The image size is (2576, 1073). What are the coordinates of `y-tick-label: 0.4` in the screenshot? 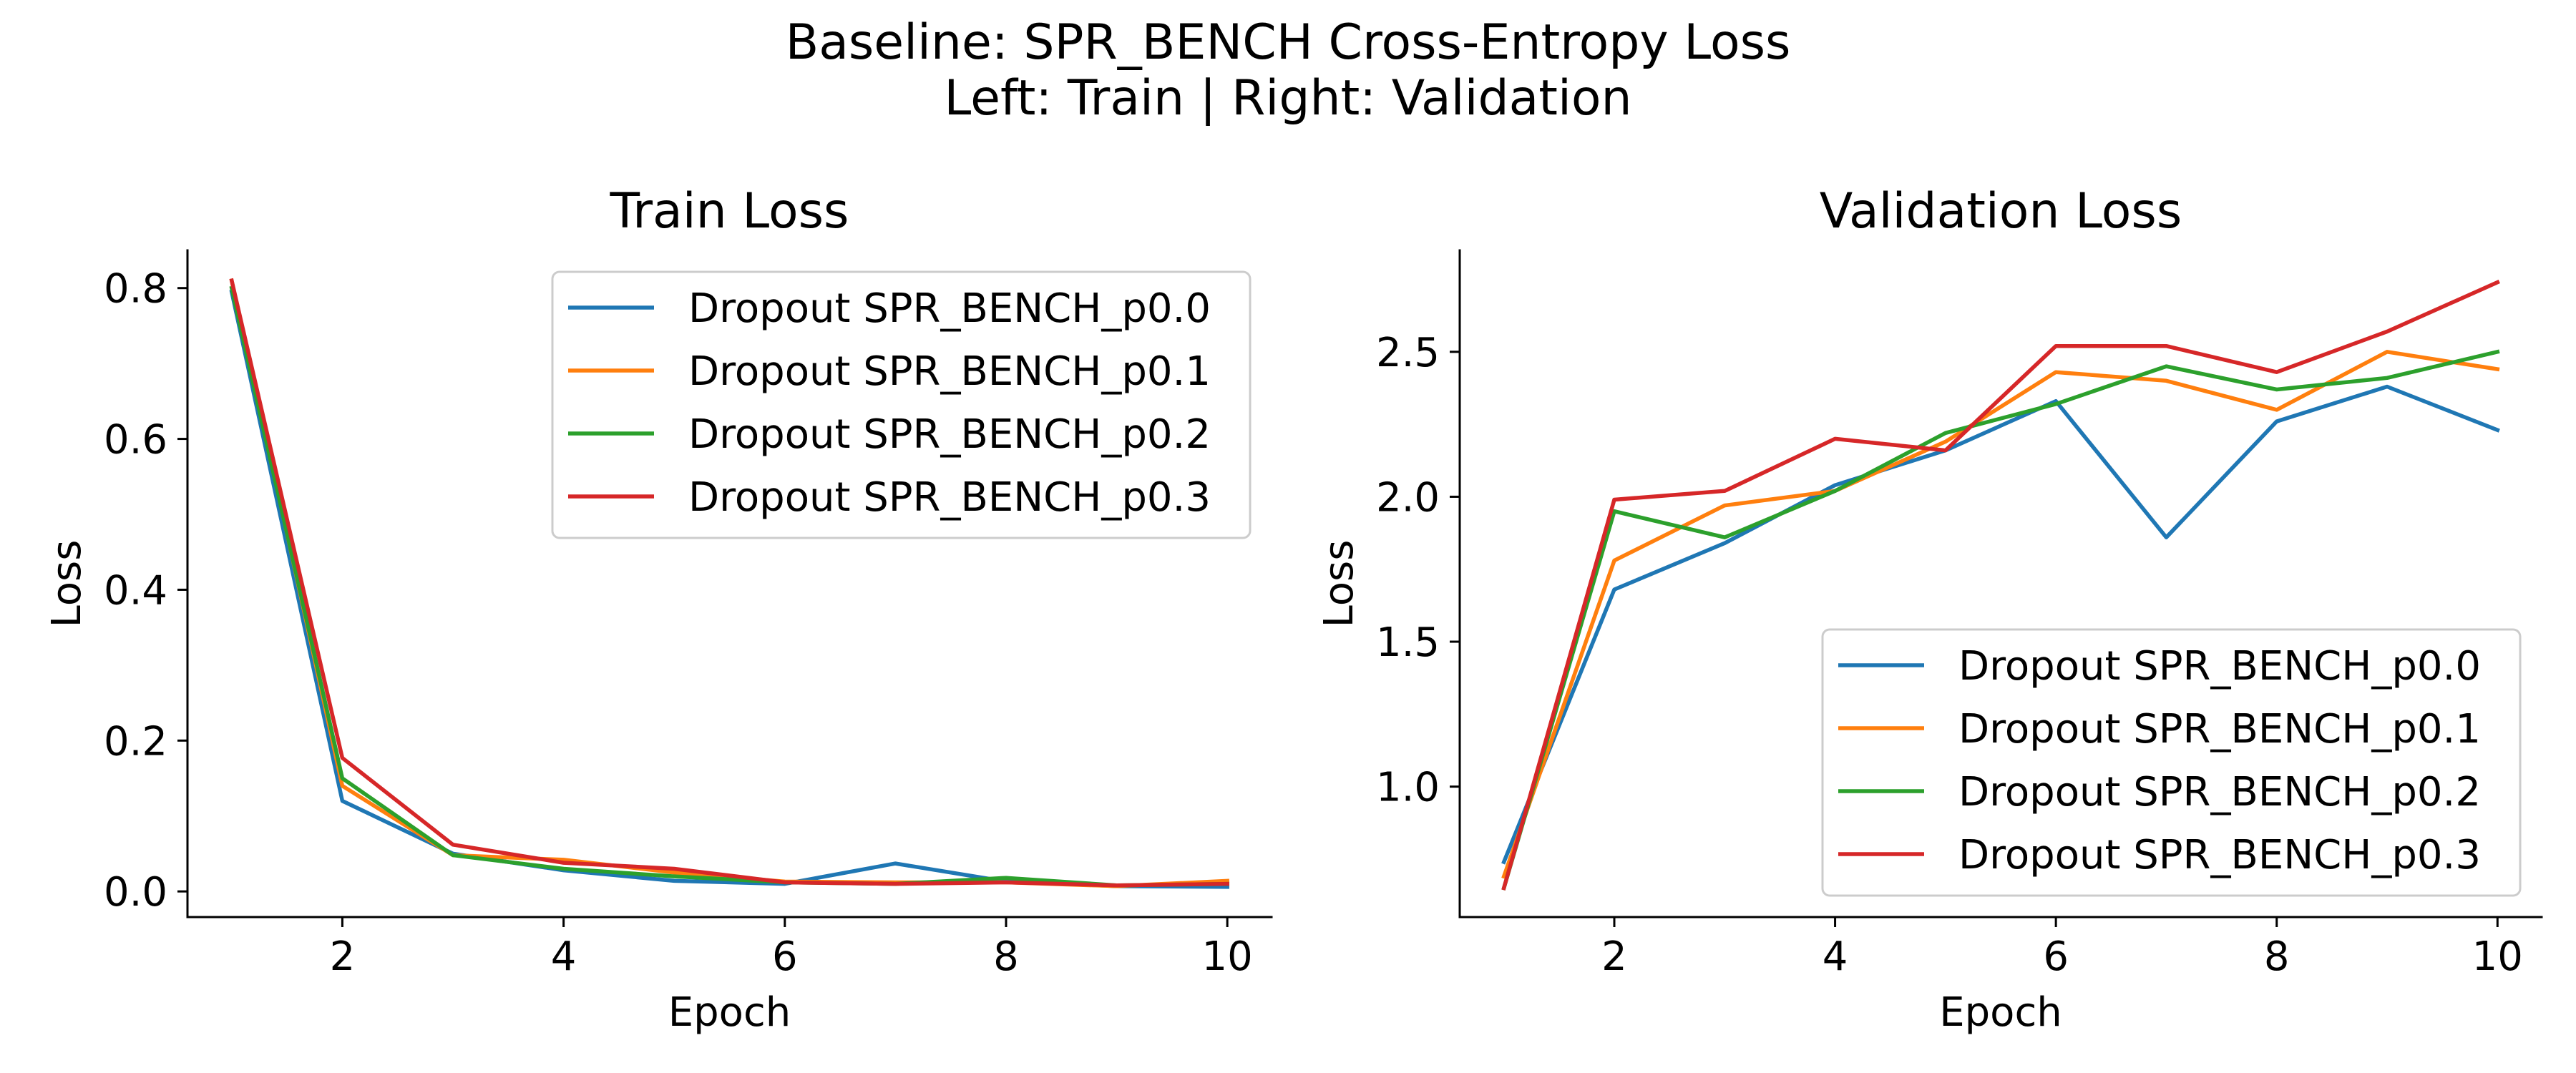 It's located at (135, 590).